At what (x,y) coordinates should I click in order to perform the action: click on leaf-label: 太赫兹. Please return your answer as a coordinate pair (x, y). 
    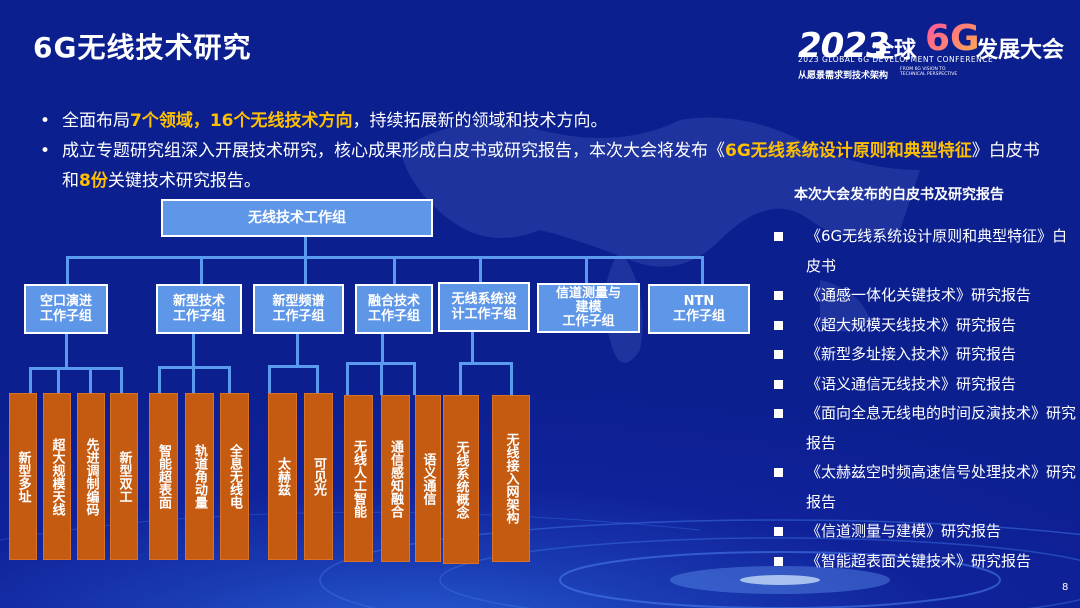
    Looking at the image, I should click on (282, 476).